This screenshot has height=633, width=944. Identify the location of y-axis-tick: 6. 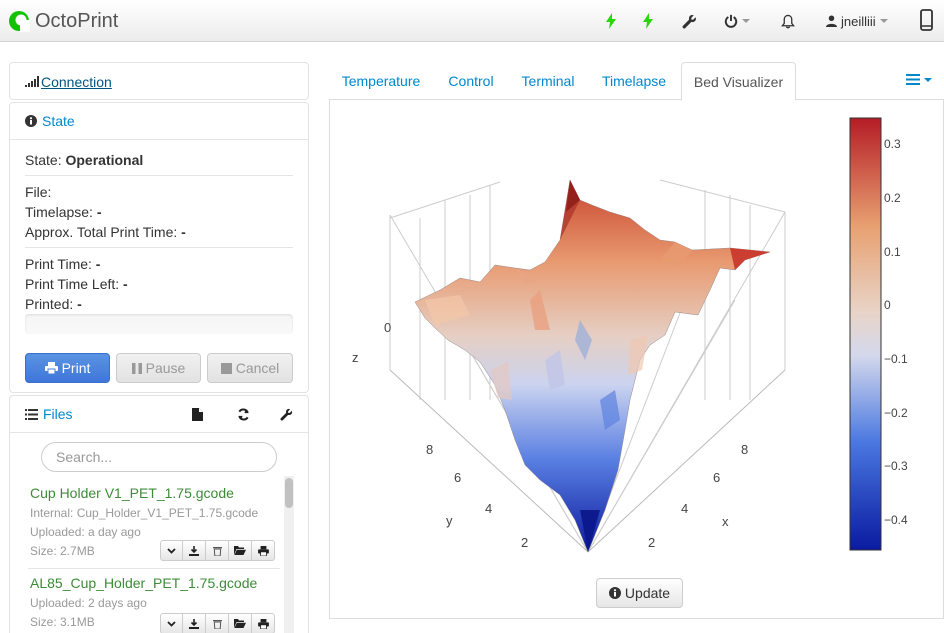
(457, 477).